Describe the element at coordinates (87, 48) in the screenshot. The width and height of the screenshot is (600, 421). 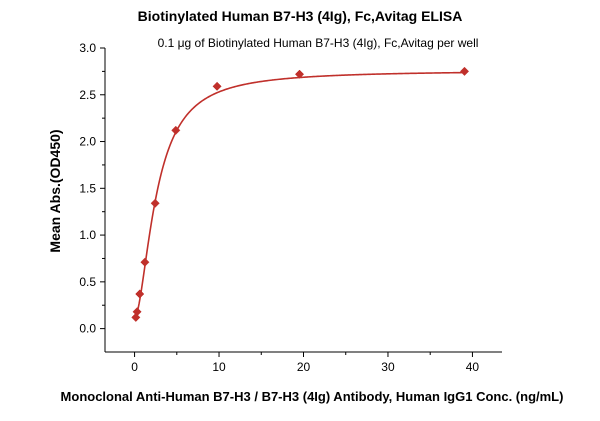
I see `y-tick-label: 3.0` at that location.